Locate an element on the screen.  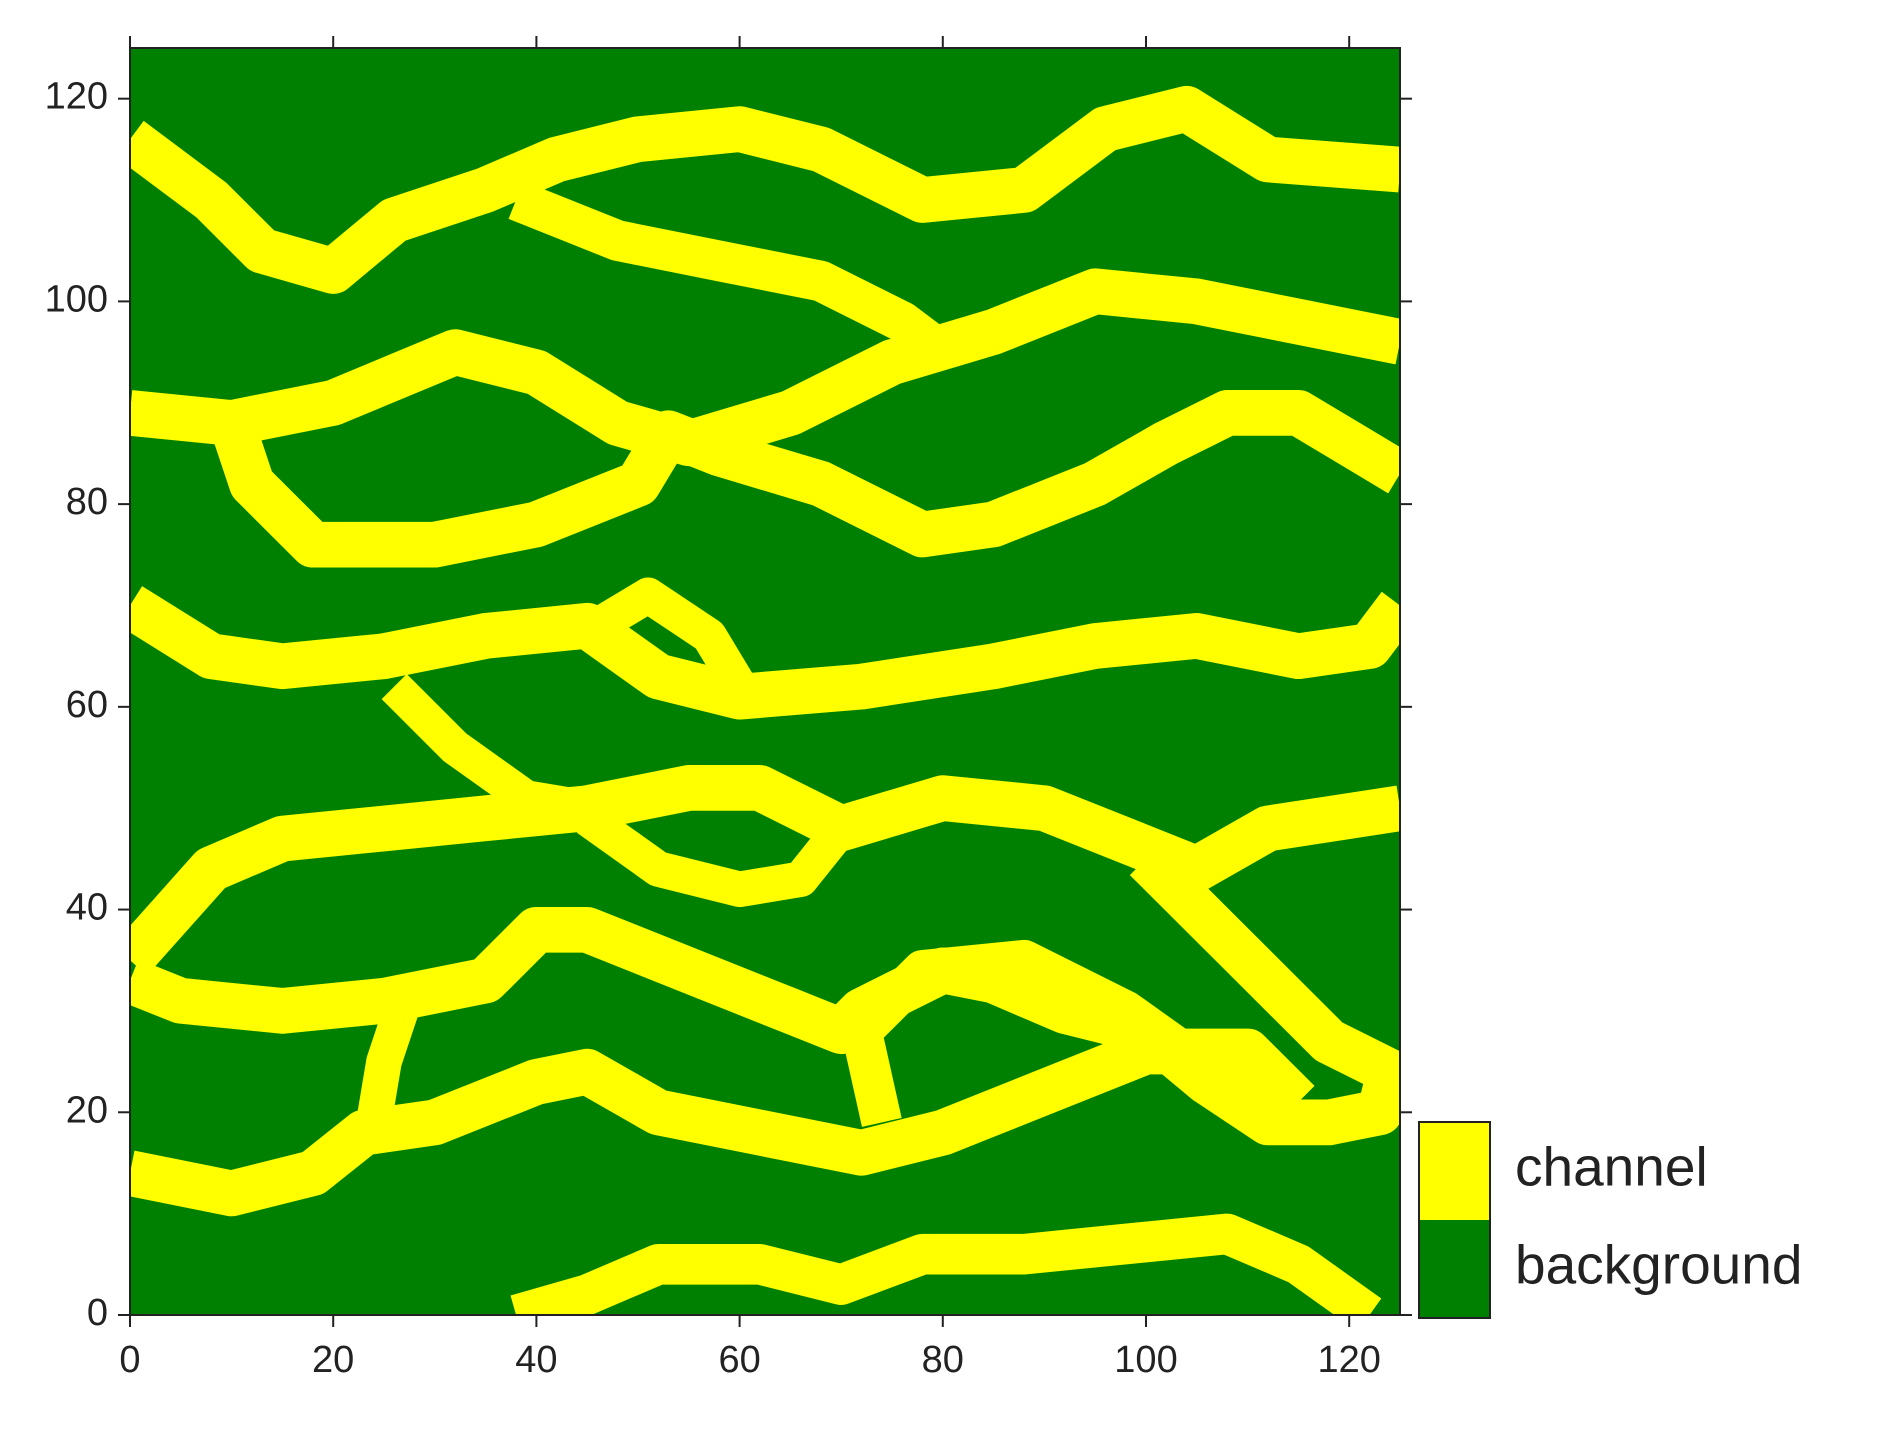
x-tick-label: 120 is located at coordinates (1348, 1360).